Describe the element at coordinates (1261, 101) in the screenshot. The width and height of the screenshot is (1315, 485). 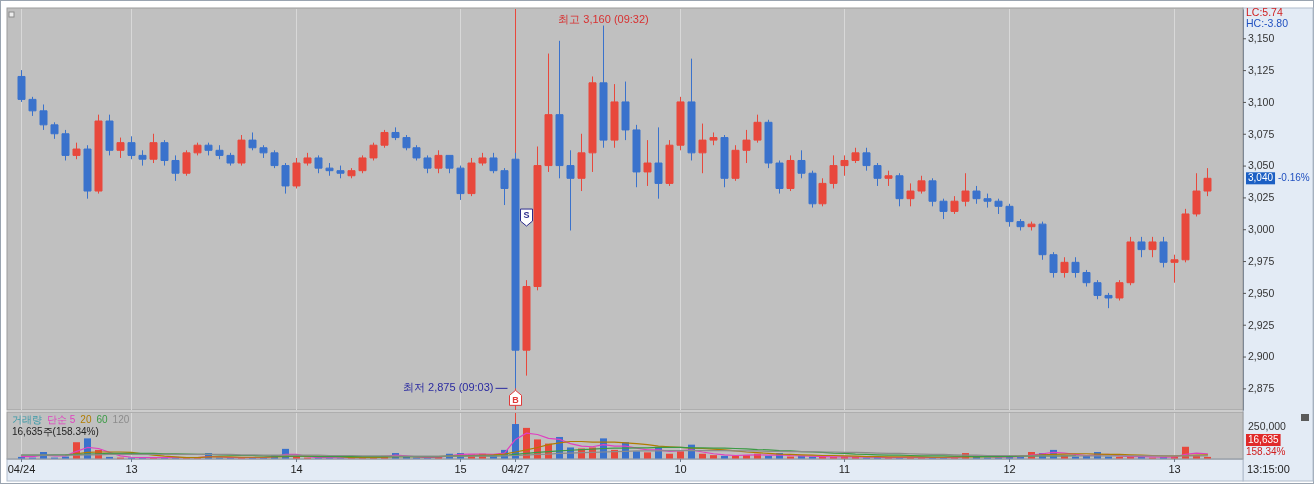
I see `y-tick-label: 3,100` at that location.